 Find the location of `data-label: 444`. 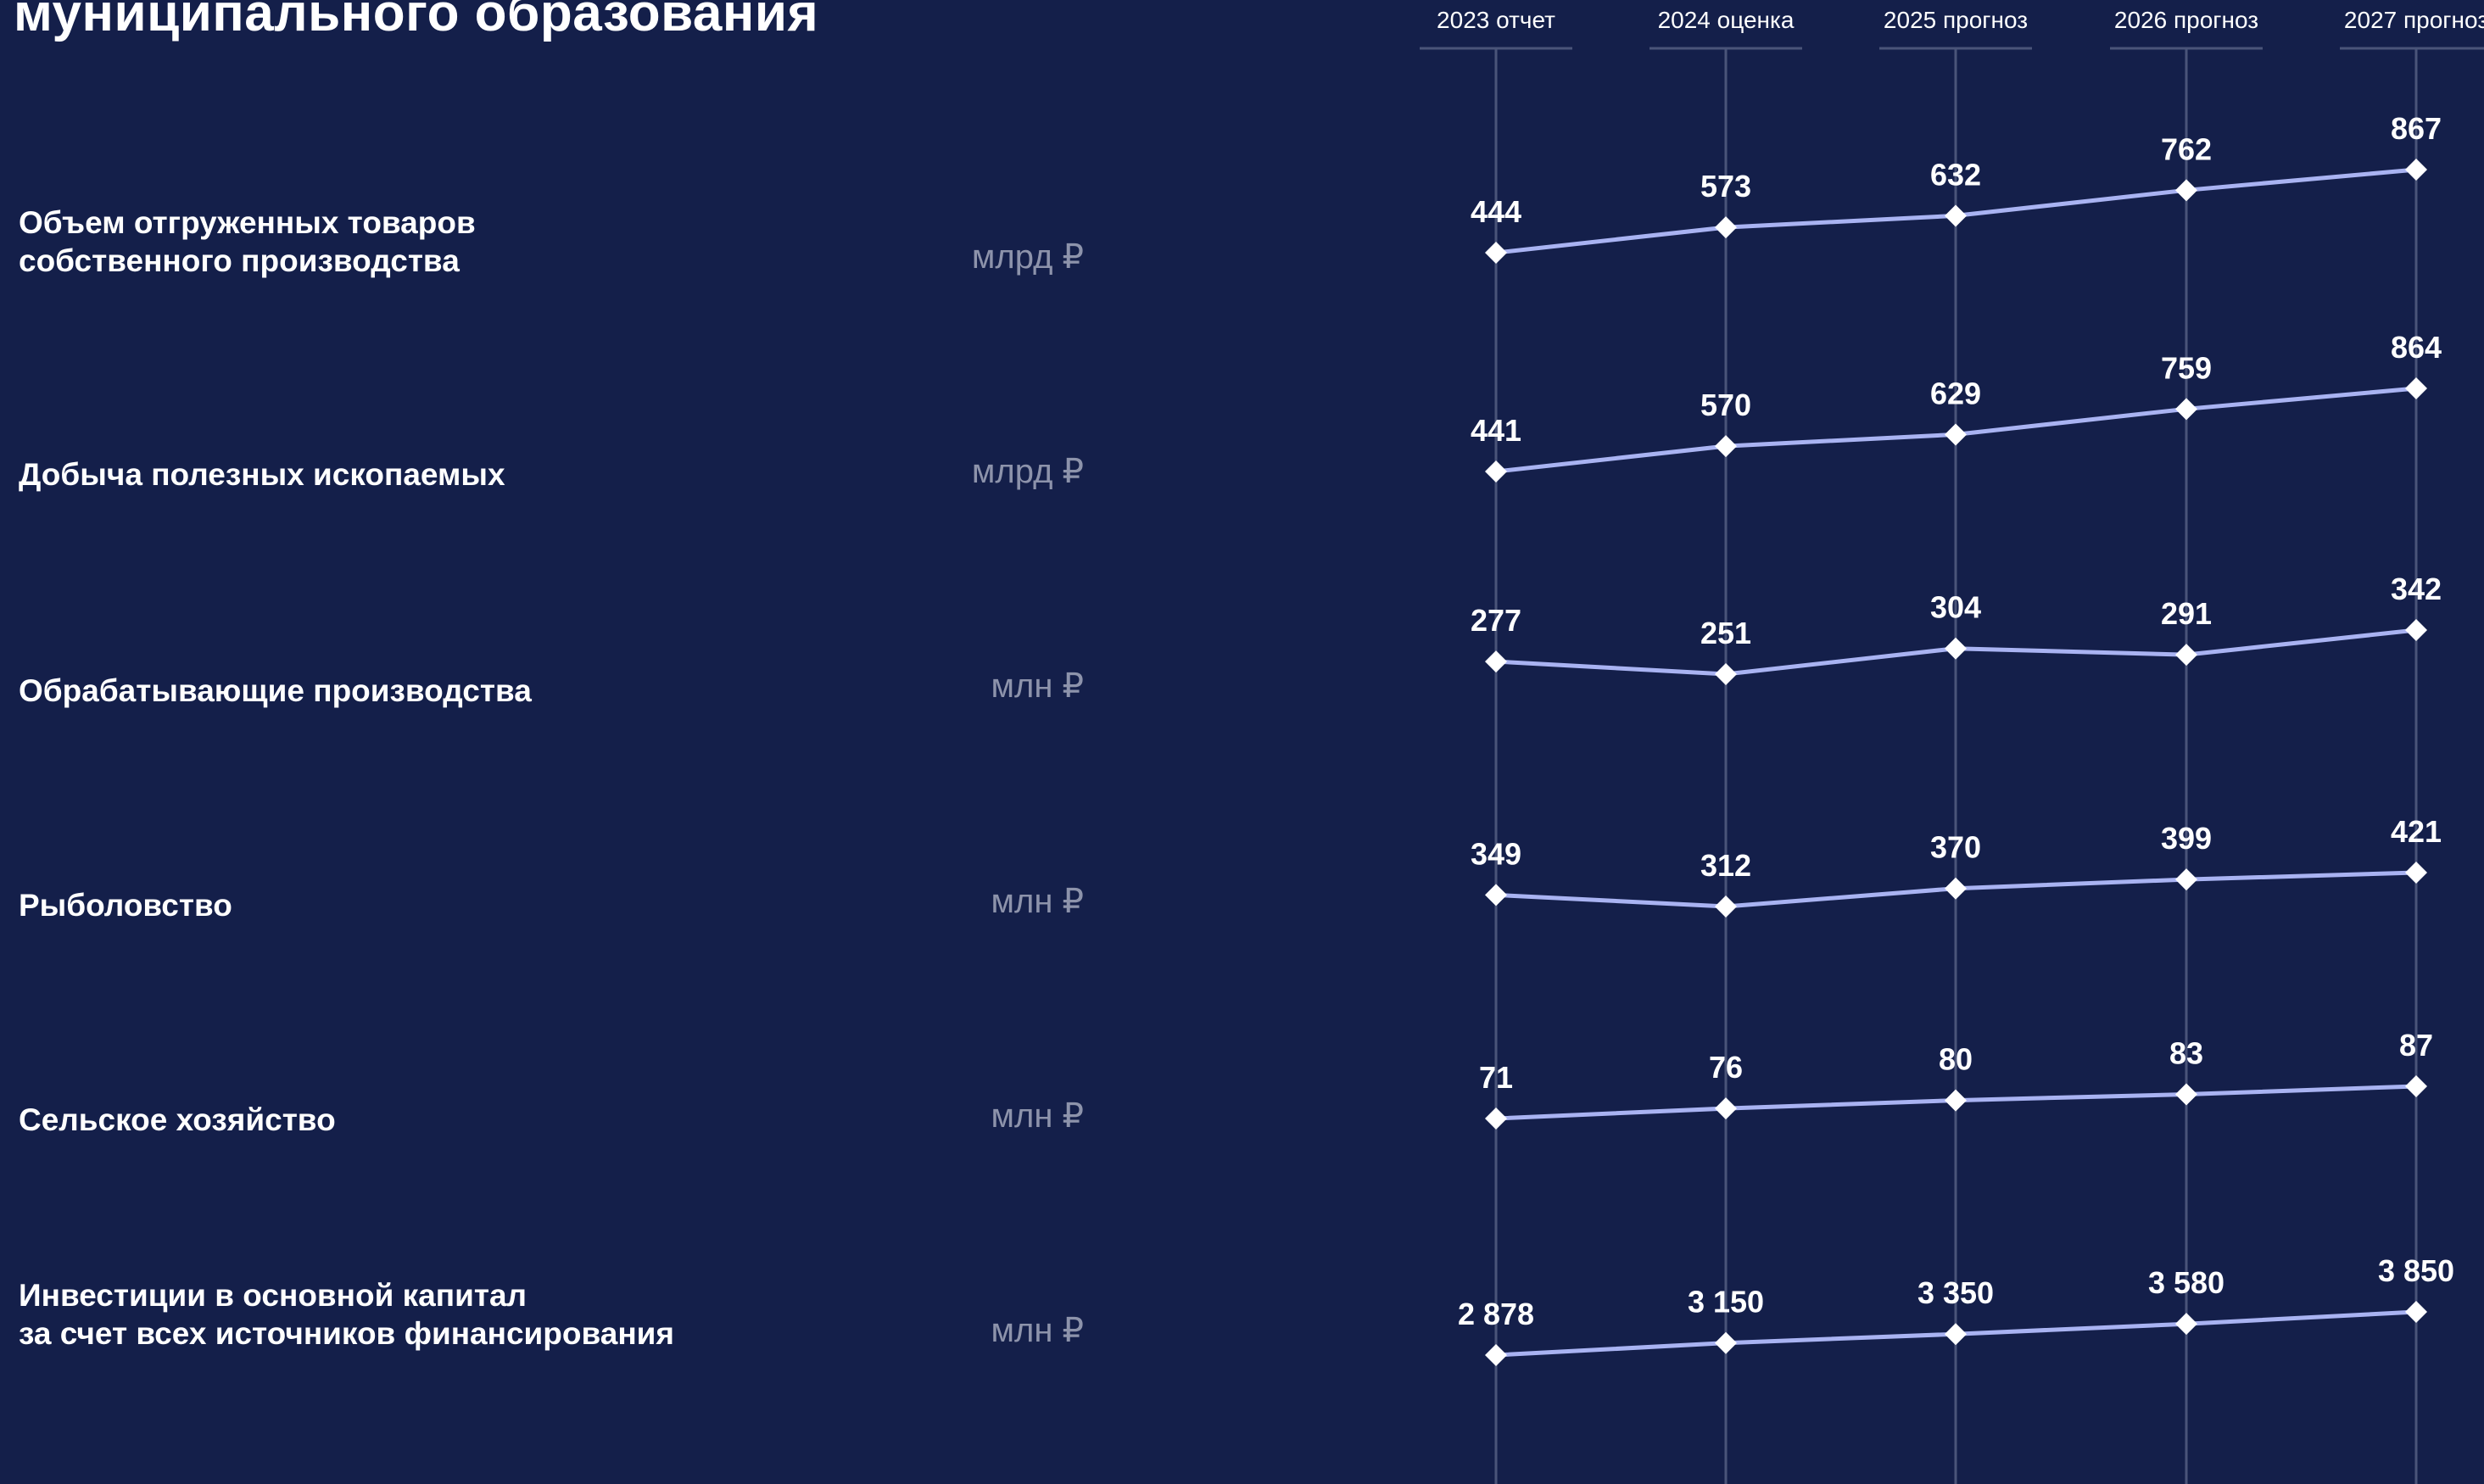

data-label: 444 is located at coordinates (1496, 212).